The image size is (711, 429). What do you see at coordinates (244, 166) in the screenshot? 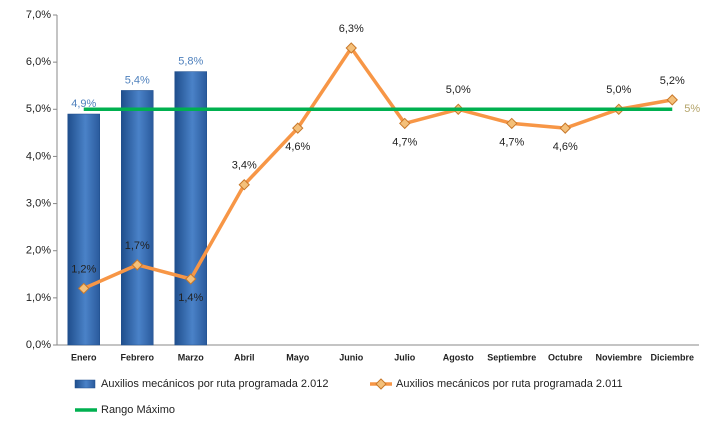
I see `data-label: 3,4%` at bounding box center [244, 166].